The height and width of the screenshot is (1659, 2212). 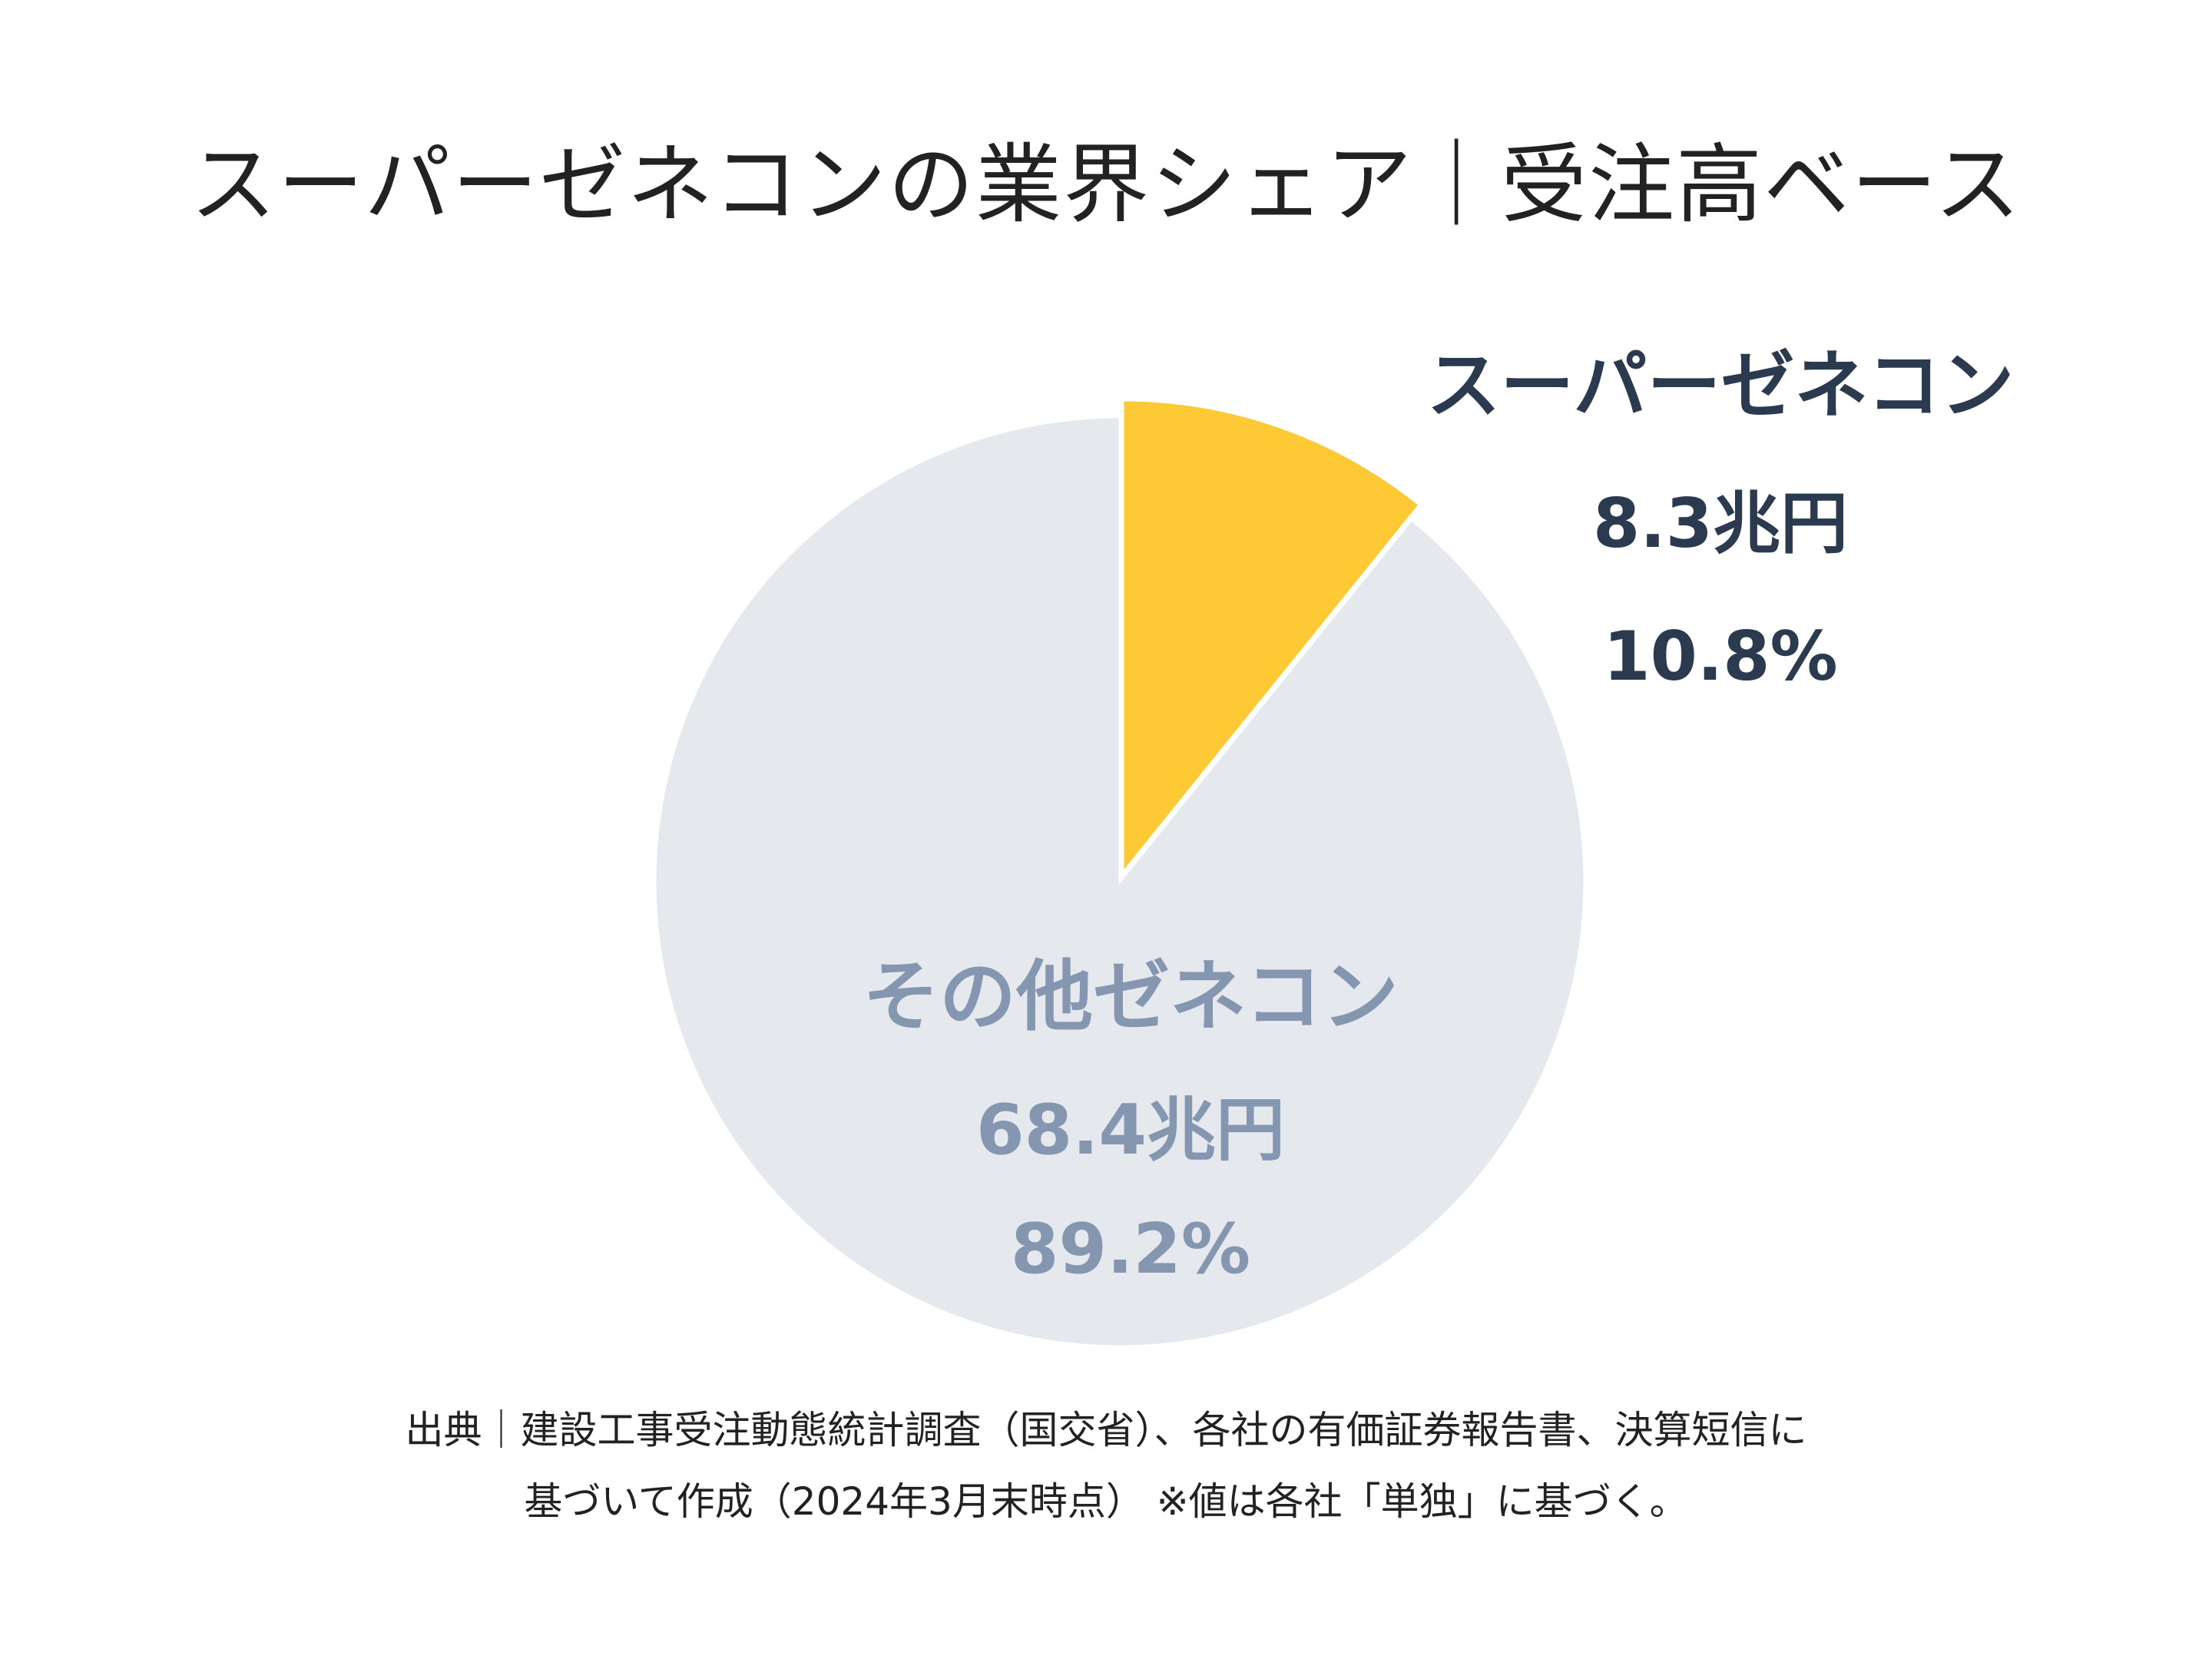 I want to click on slice-label-super-zenecon: スーパーゼネコン, so click(x=1720, y=386).